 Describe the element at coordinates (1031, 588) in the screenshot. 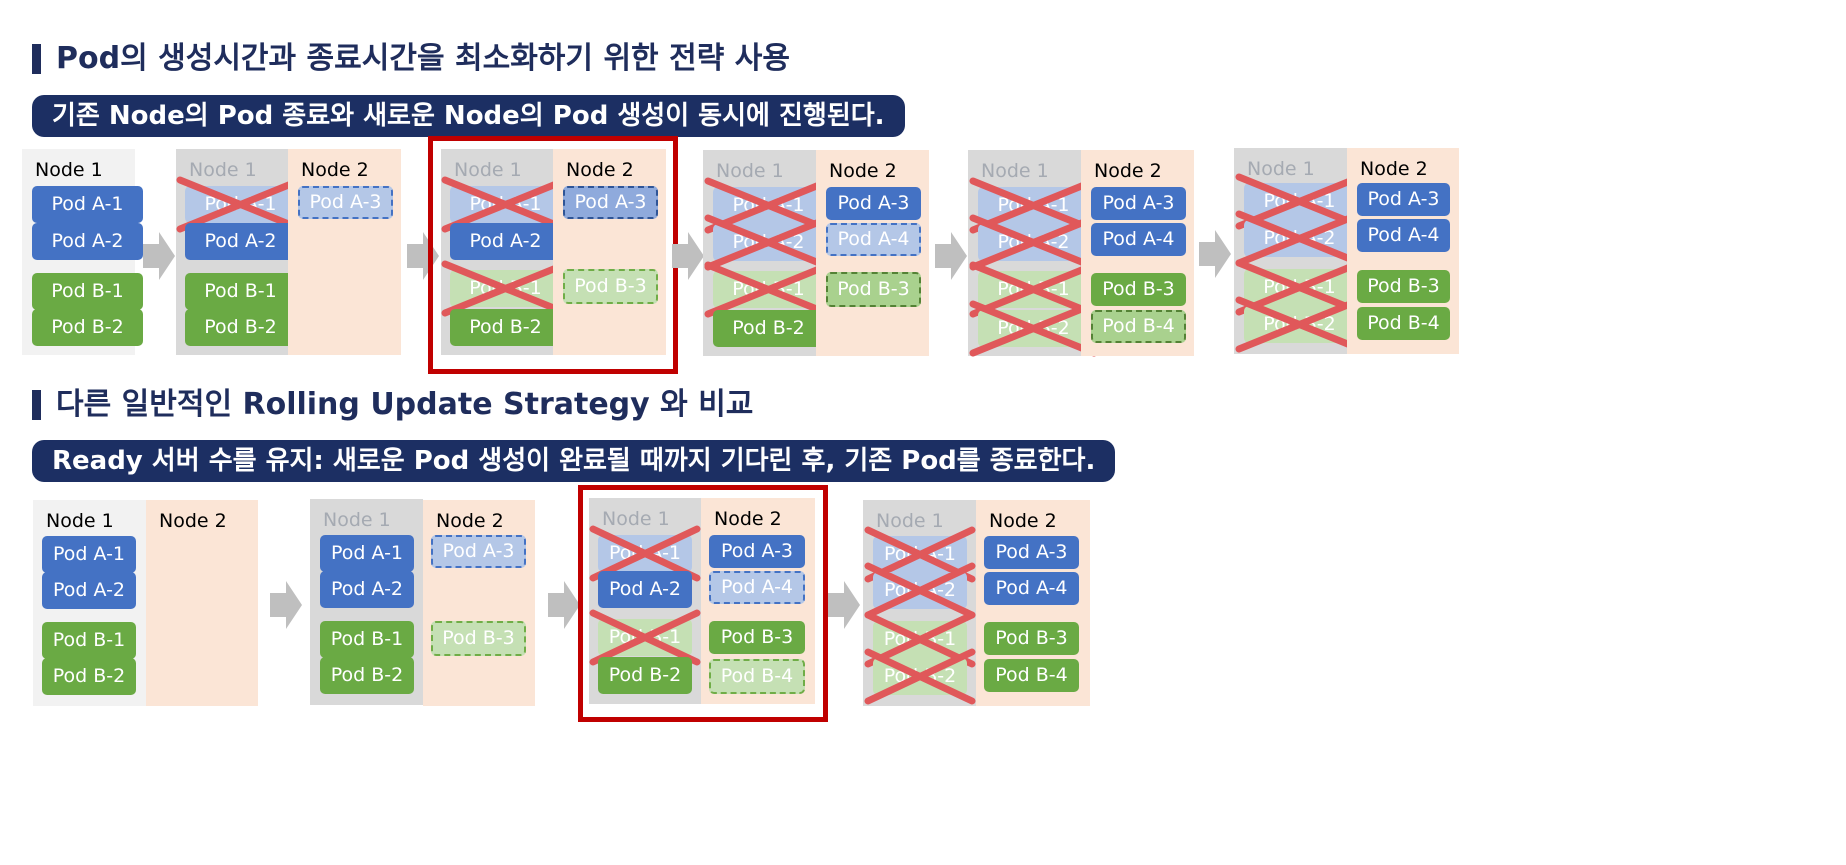

I see `pod-a-4: Pod A-4` at that location.